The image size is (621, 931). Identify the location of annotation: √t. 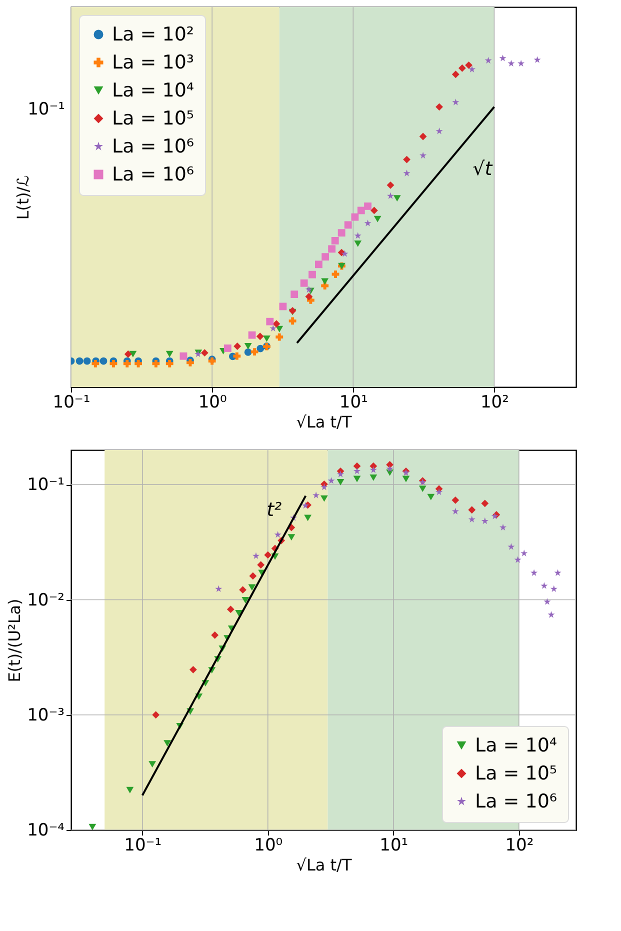
(483, 169).